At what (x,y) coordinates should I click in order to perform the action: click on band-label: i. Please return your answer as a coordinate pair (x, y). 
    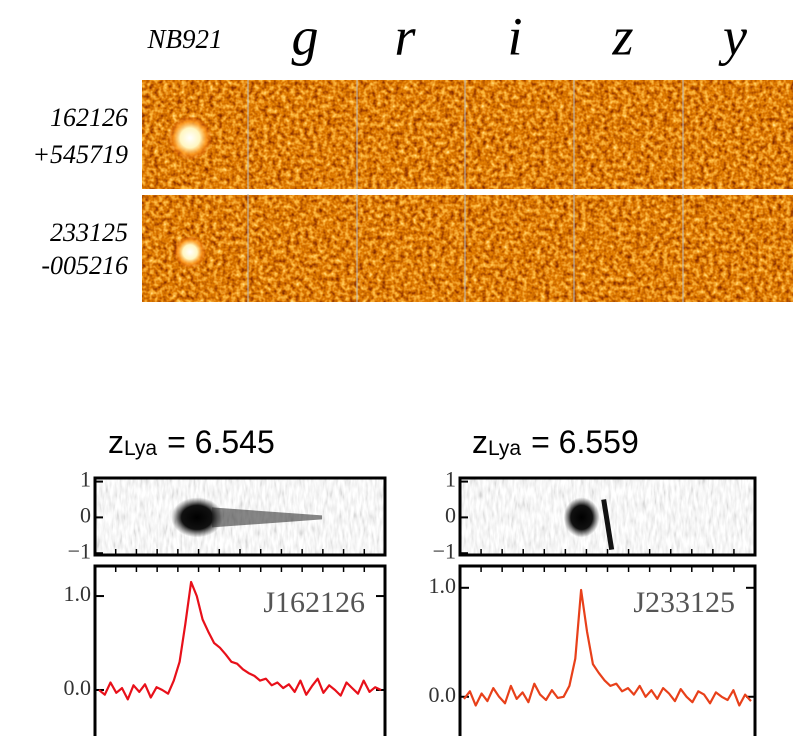
    Looking at the image, I should click on (514, 36).